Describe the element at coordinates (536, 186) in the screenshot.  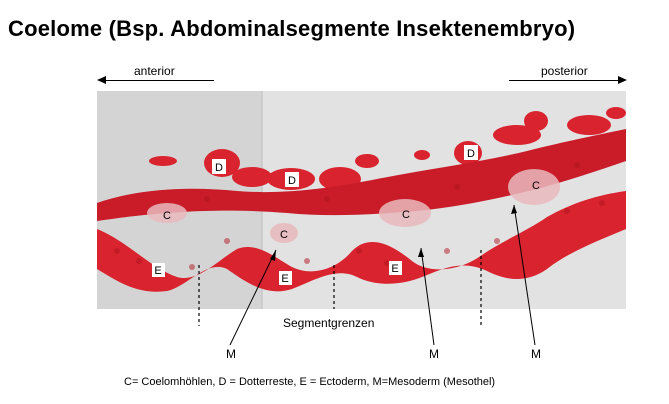
I see `label-c-4: C` at that location.